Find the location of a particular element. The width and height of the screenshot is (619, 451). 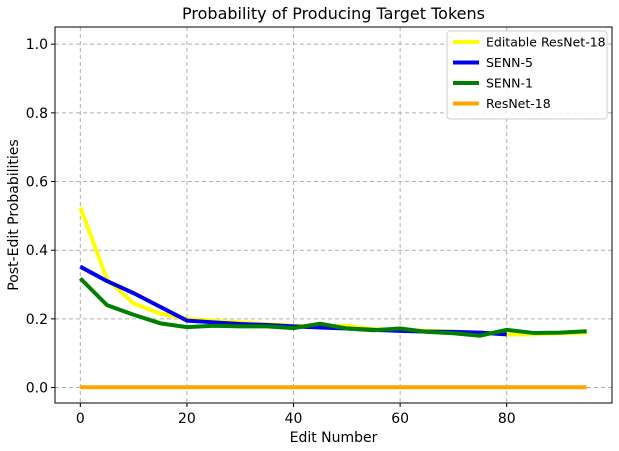

y-tick-label: 1.0 is located at coordinates (37, 45).